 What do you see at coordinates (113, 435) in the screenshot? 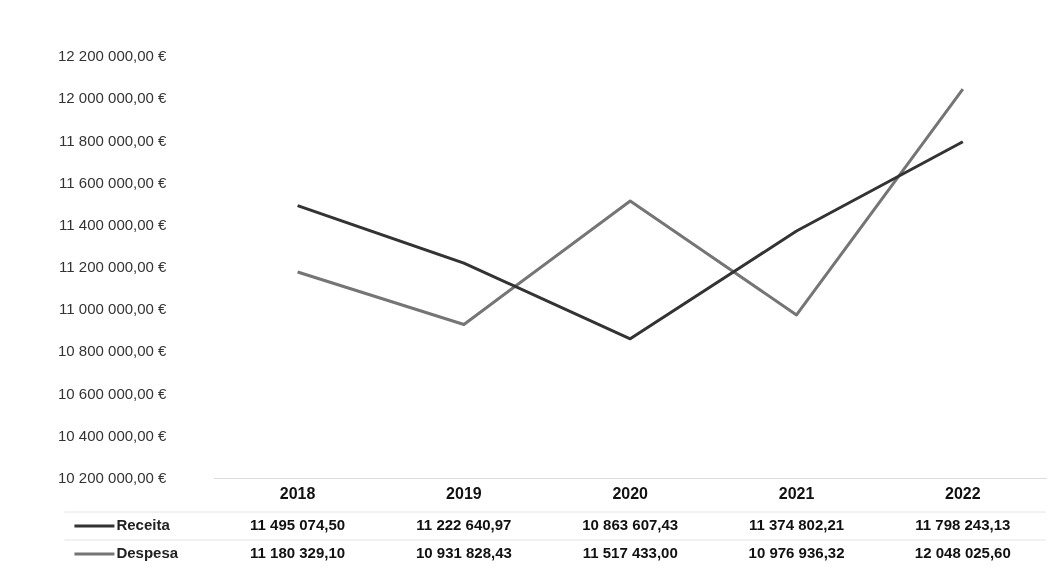
I see `y-tick-label: 10 400 000,00 €` at bounding box center [113, 435].